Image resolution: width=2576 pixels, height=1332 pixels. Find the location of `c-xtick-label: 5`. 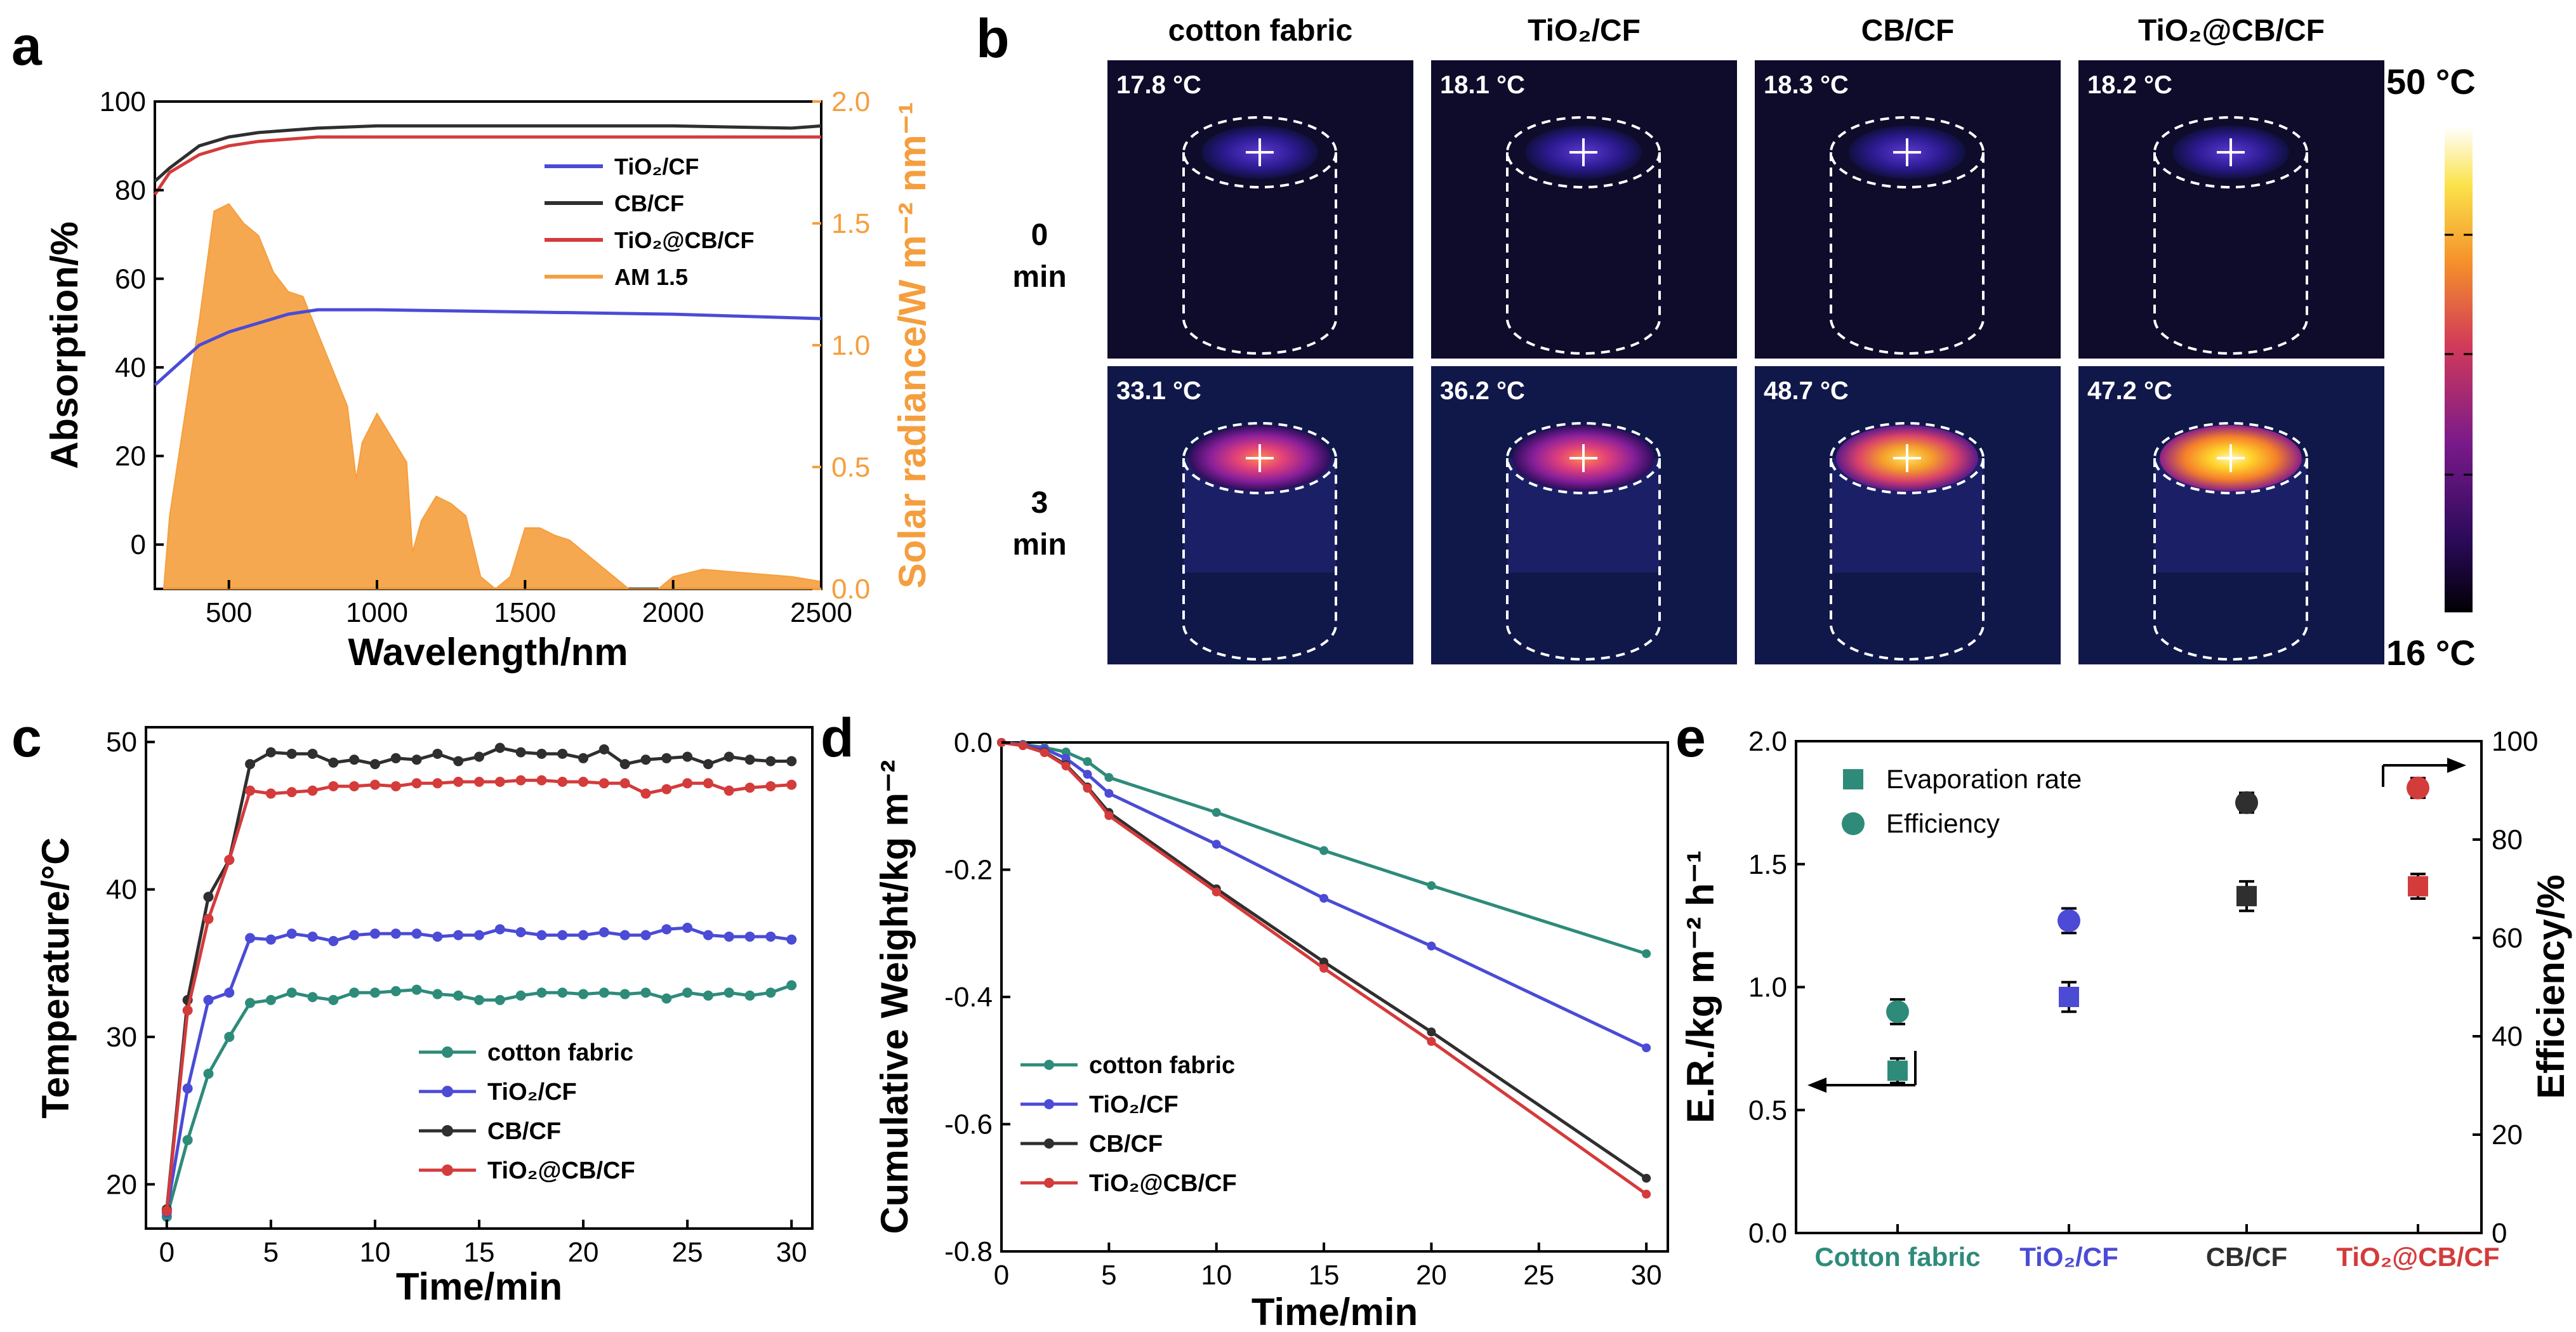

c-xtick-label: 5 is located at coordinates (271, 1252).